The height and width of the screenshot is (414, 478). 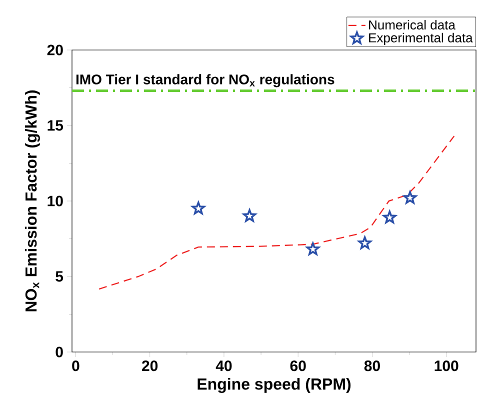 What do you see at coordinates (412, 25) in the screenshot?
I see `legend-label: Numerical data` at bounding box center [412, 25].